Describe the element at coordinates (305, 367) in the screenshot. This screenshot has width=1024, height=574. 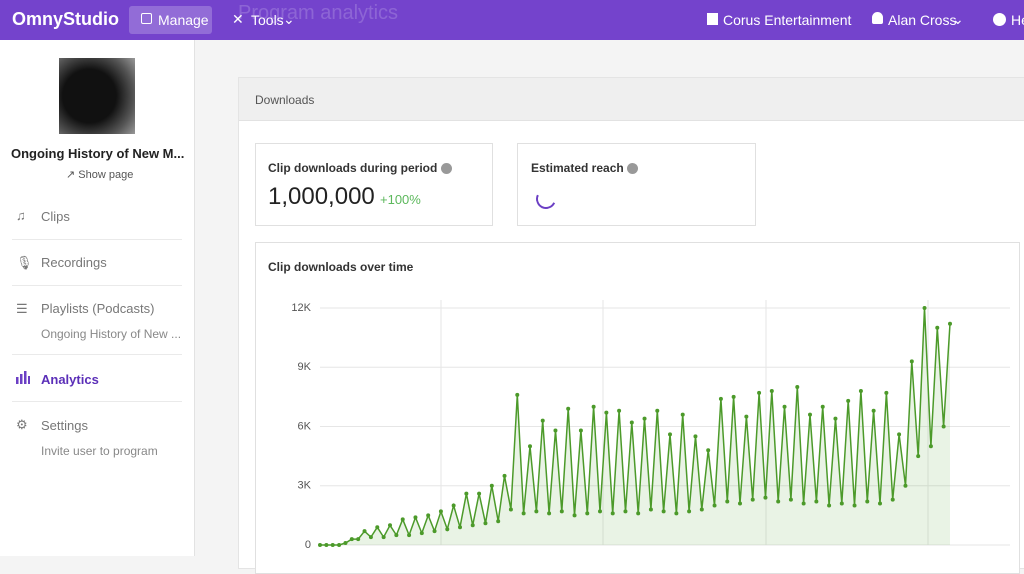
I see `y-tick-label: 9K` at that location.